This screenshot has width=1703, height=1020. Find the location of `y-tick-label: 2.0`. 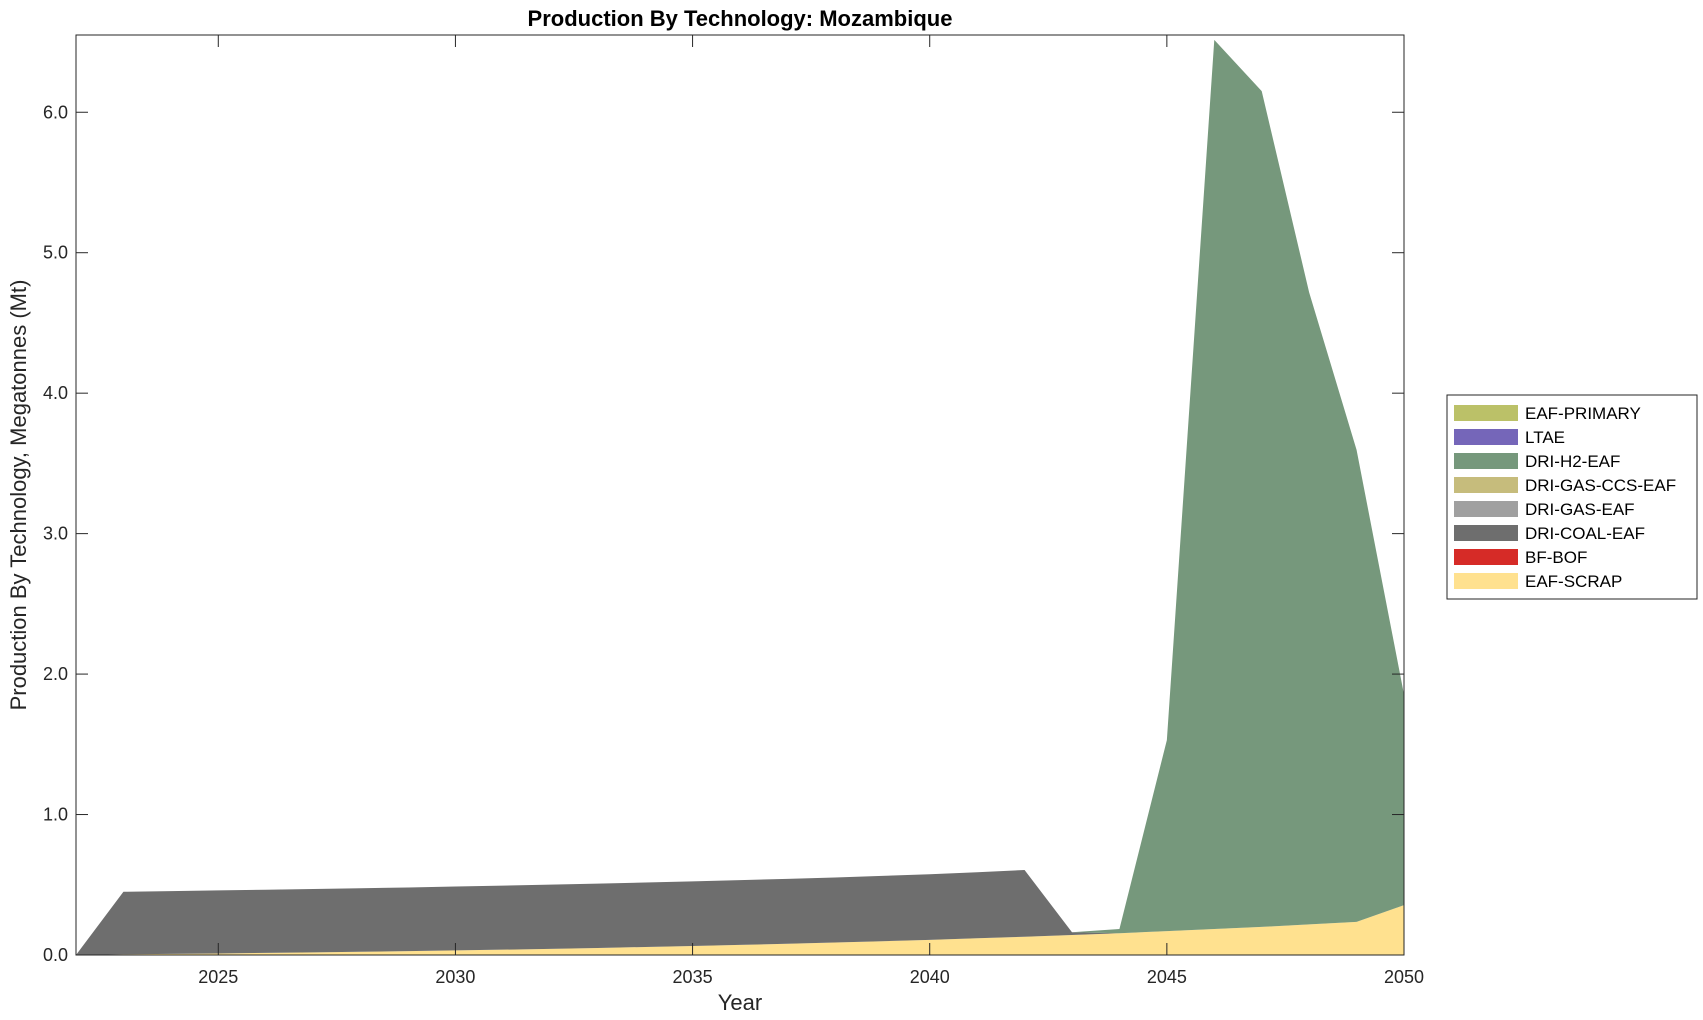

y-tick-label: 2.0 is located at coordinates (55, 674).